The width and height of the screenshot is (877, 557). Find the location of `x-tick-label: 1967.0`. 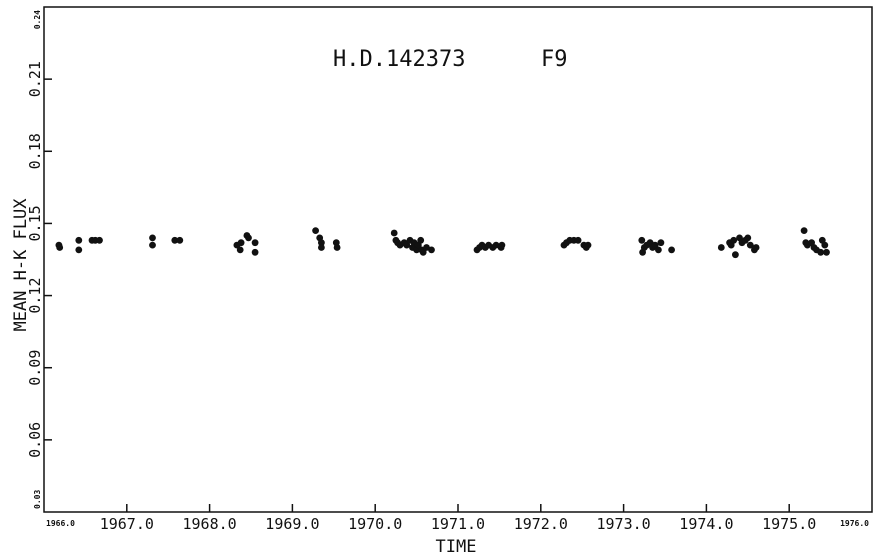

x-tick-label: 1967.0 is located at coordinates (127, 524).